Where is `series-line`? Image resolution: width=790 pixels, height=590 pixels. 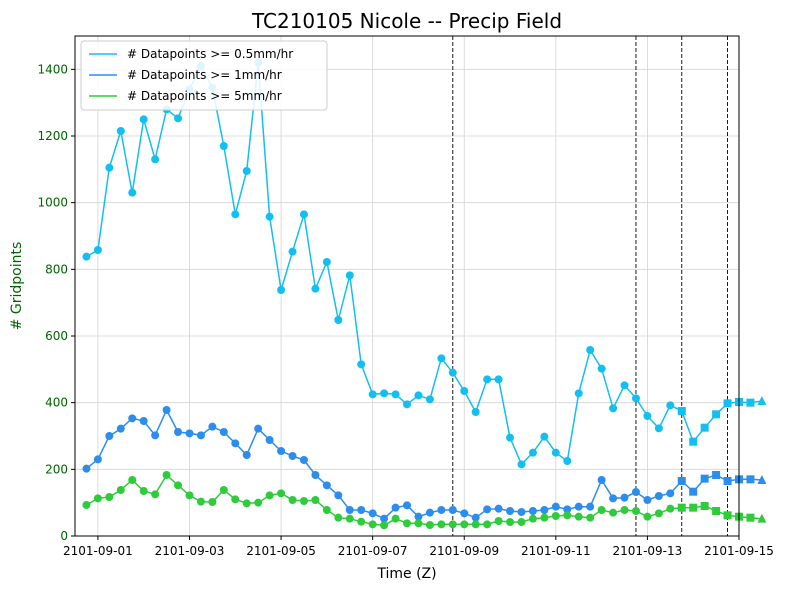 series-line is located at coordinates (424, 500).